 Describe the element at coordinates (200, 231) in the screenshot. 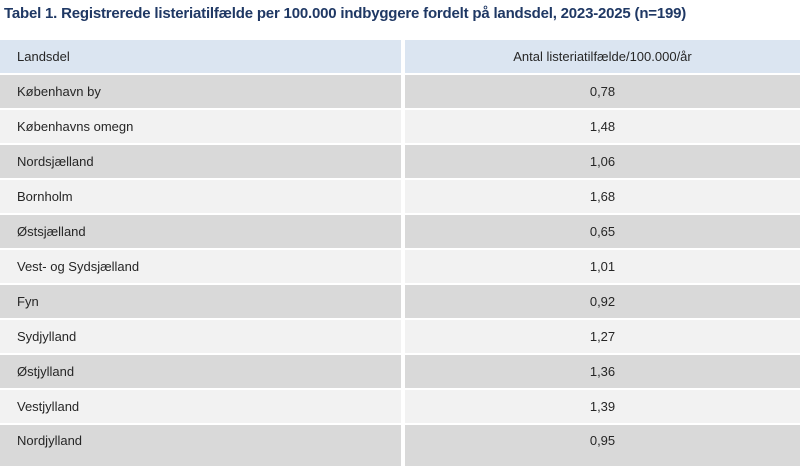

I see `table-row-landsdel: Østsjælland` at that location.